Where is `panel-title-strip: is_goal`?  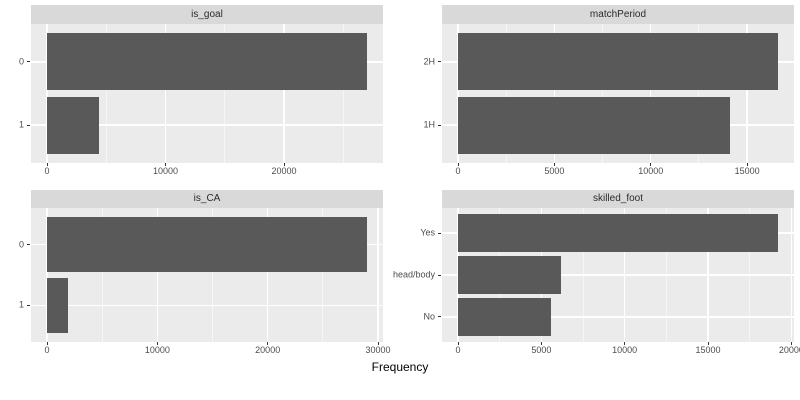 panel-title-strip: is_goal is located at coordinates (207, 14).